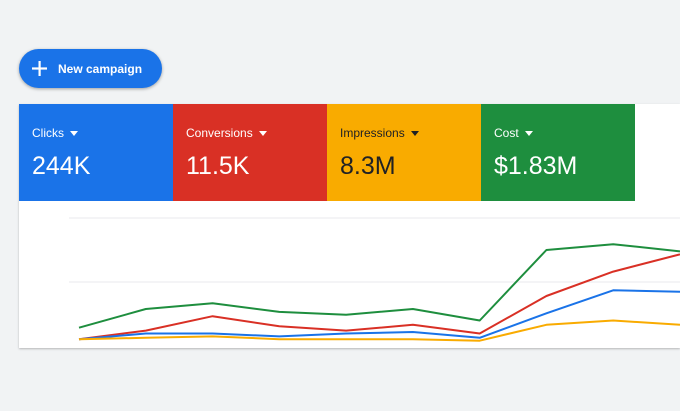 The image size is (680, 411). Describe the element at coordinates (368, 166) in the screenshot. I see `metric-value: 8.3M` at that location.